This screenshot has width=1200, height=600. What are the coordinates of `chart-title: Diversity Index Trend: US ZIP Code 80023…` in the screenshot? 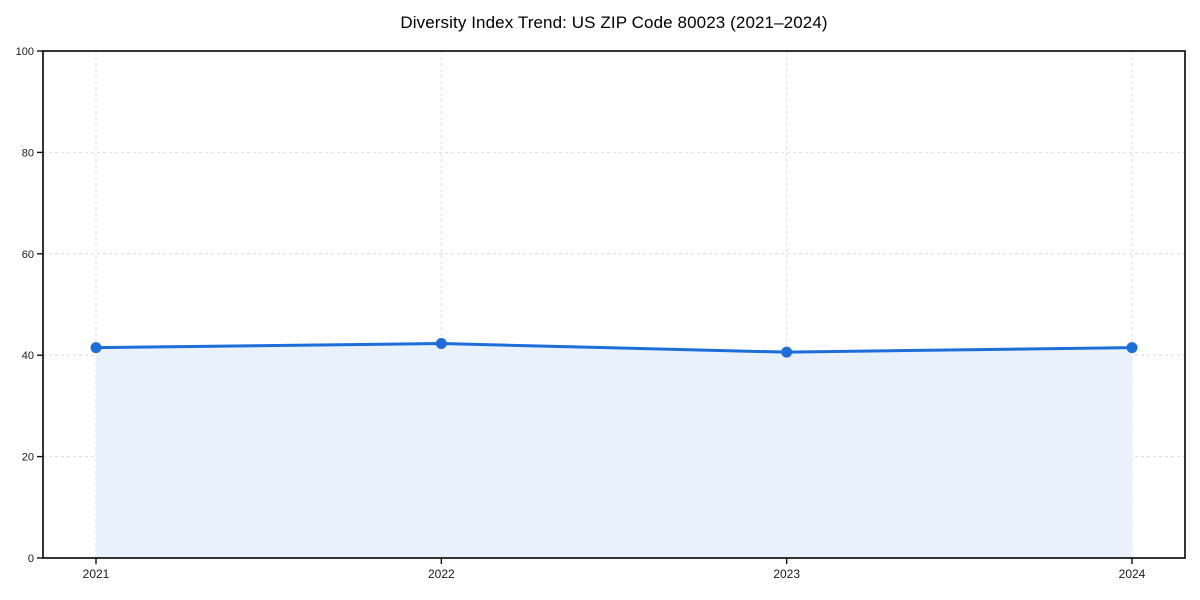 It's located at (614, 22).